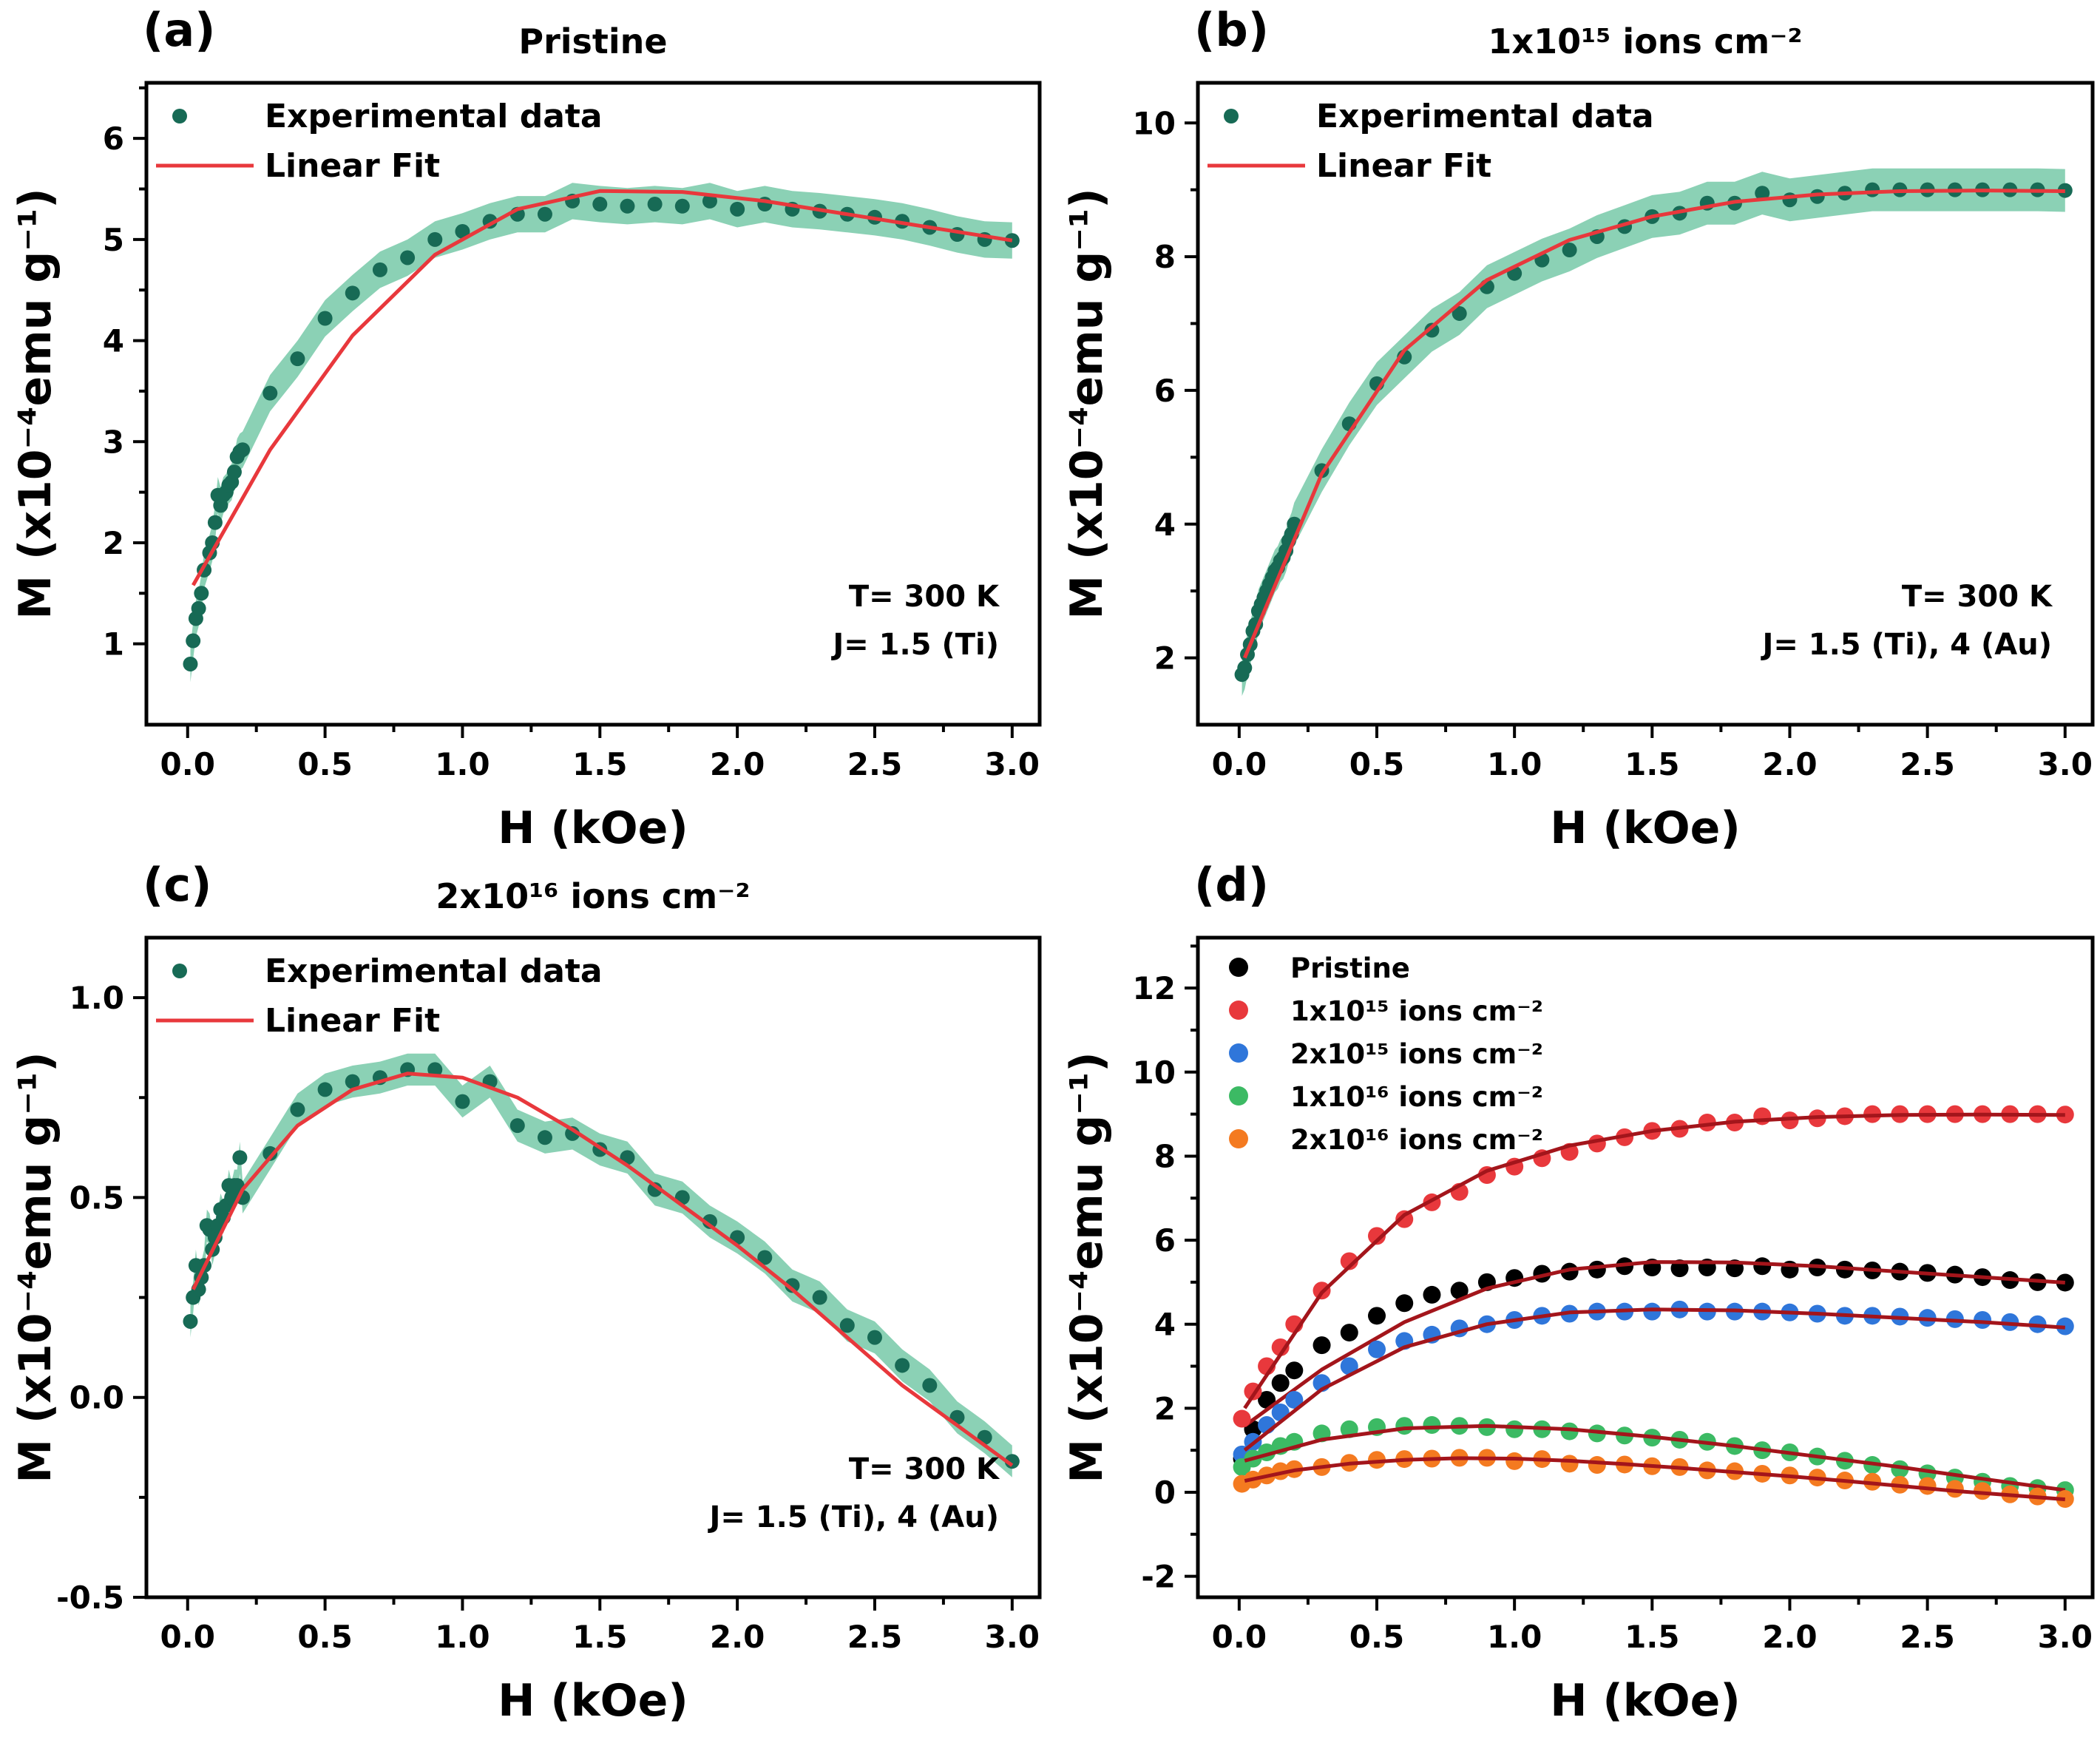  Describe the element at coordinates (1417, 1140) in the screenshot. I see `legend-label: 2x10¹⁶ ions cm⁻²` at that location.